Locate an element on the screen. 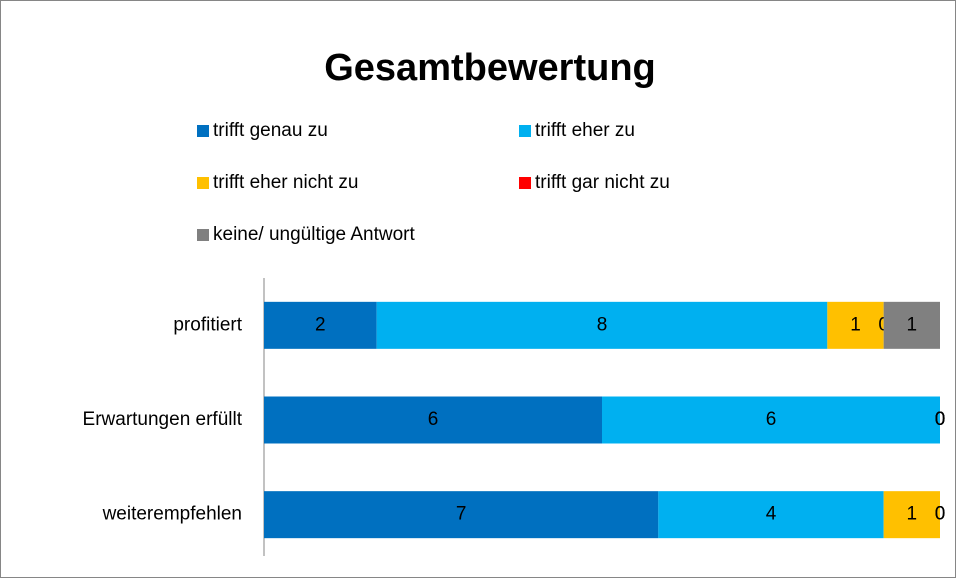 The height and width of the screenshot is (579, 957). legend-label: trifft eher zu is located at coordinates (585, 130).